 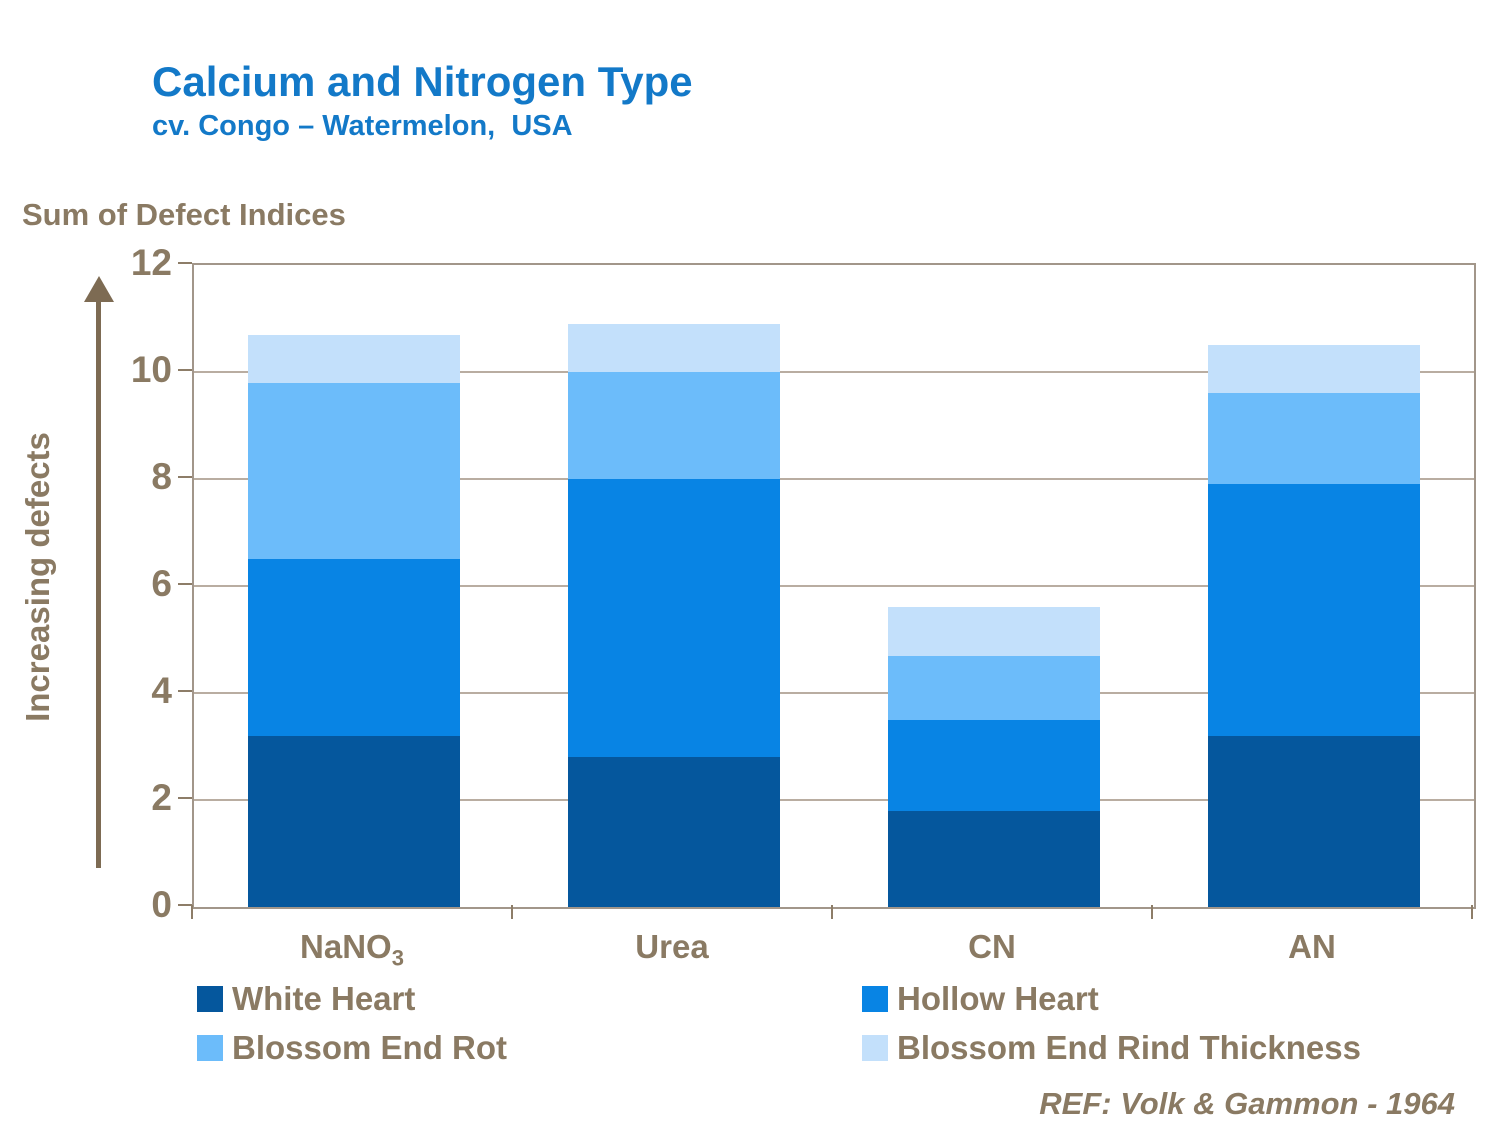 What do you see at coordinates (362, 126) in the screenshot?
I see `page-subtitle: cv. Congo – Watermelon, USA` at bounding box center [362, 126].